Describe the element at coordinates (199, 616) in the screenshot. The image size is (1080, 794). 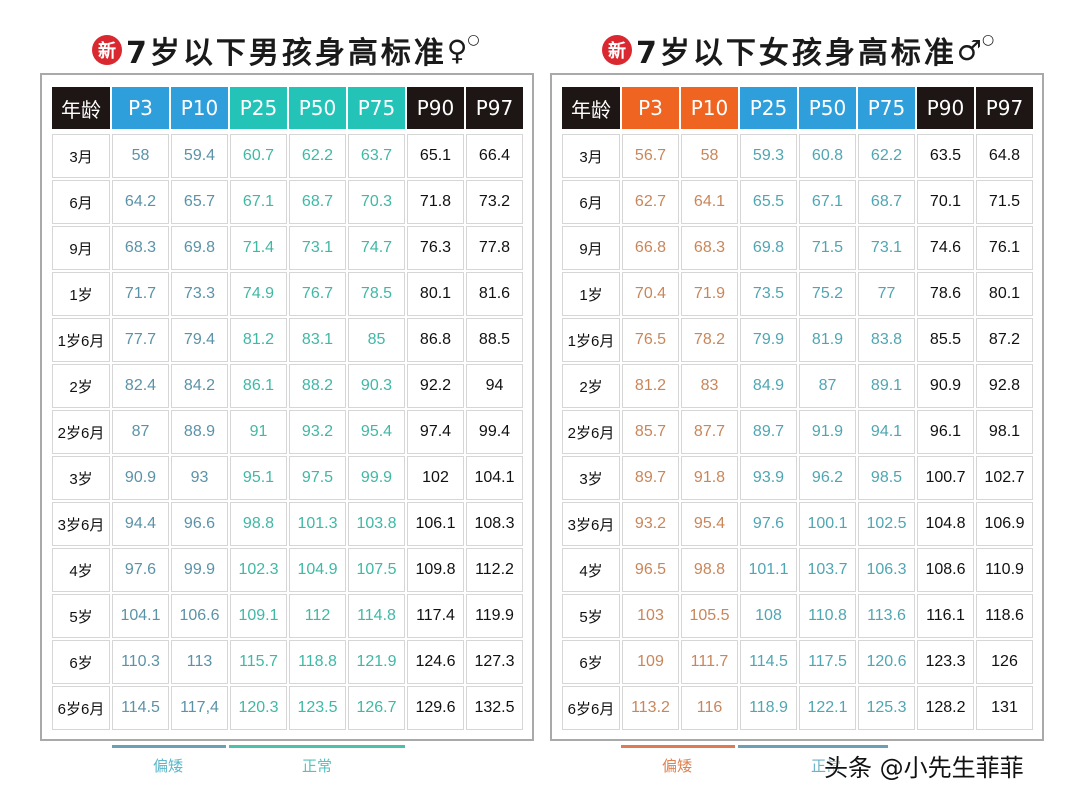
I see `height-value-cell: 106.6` at that location.